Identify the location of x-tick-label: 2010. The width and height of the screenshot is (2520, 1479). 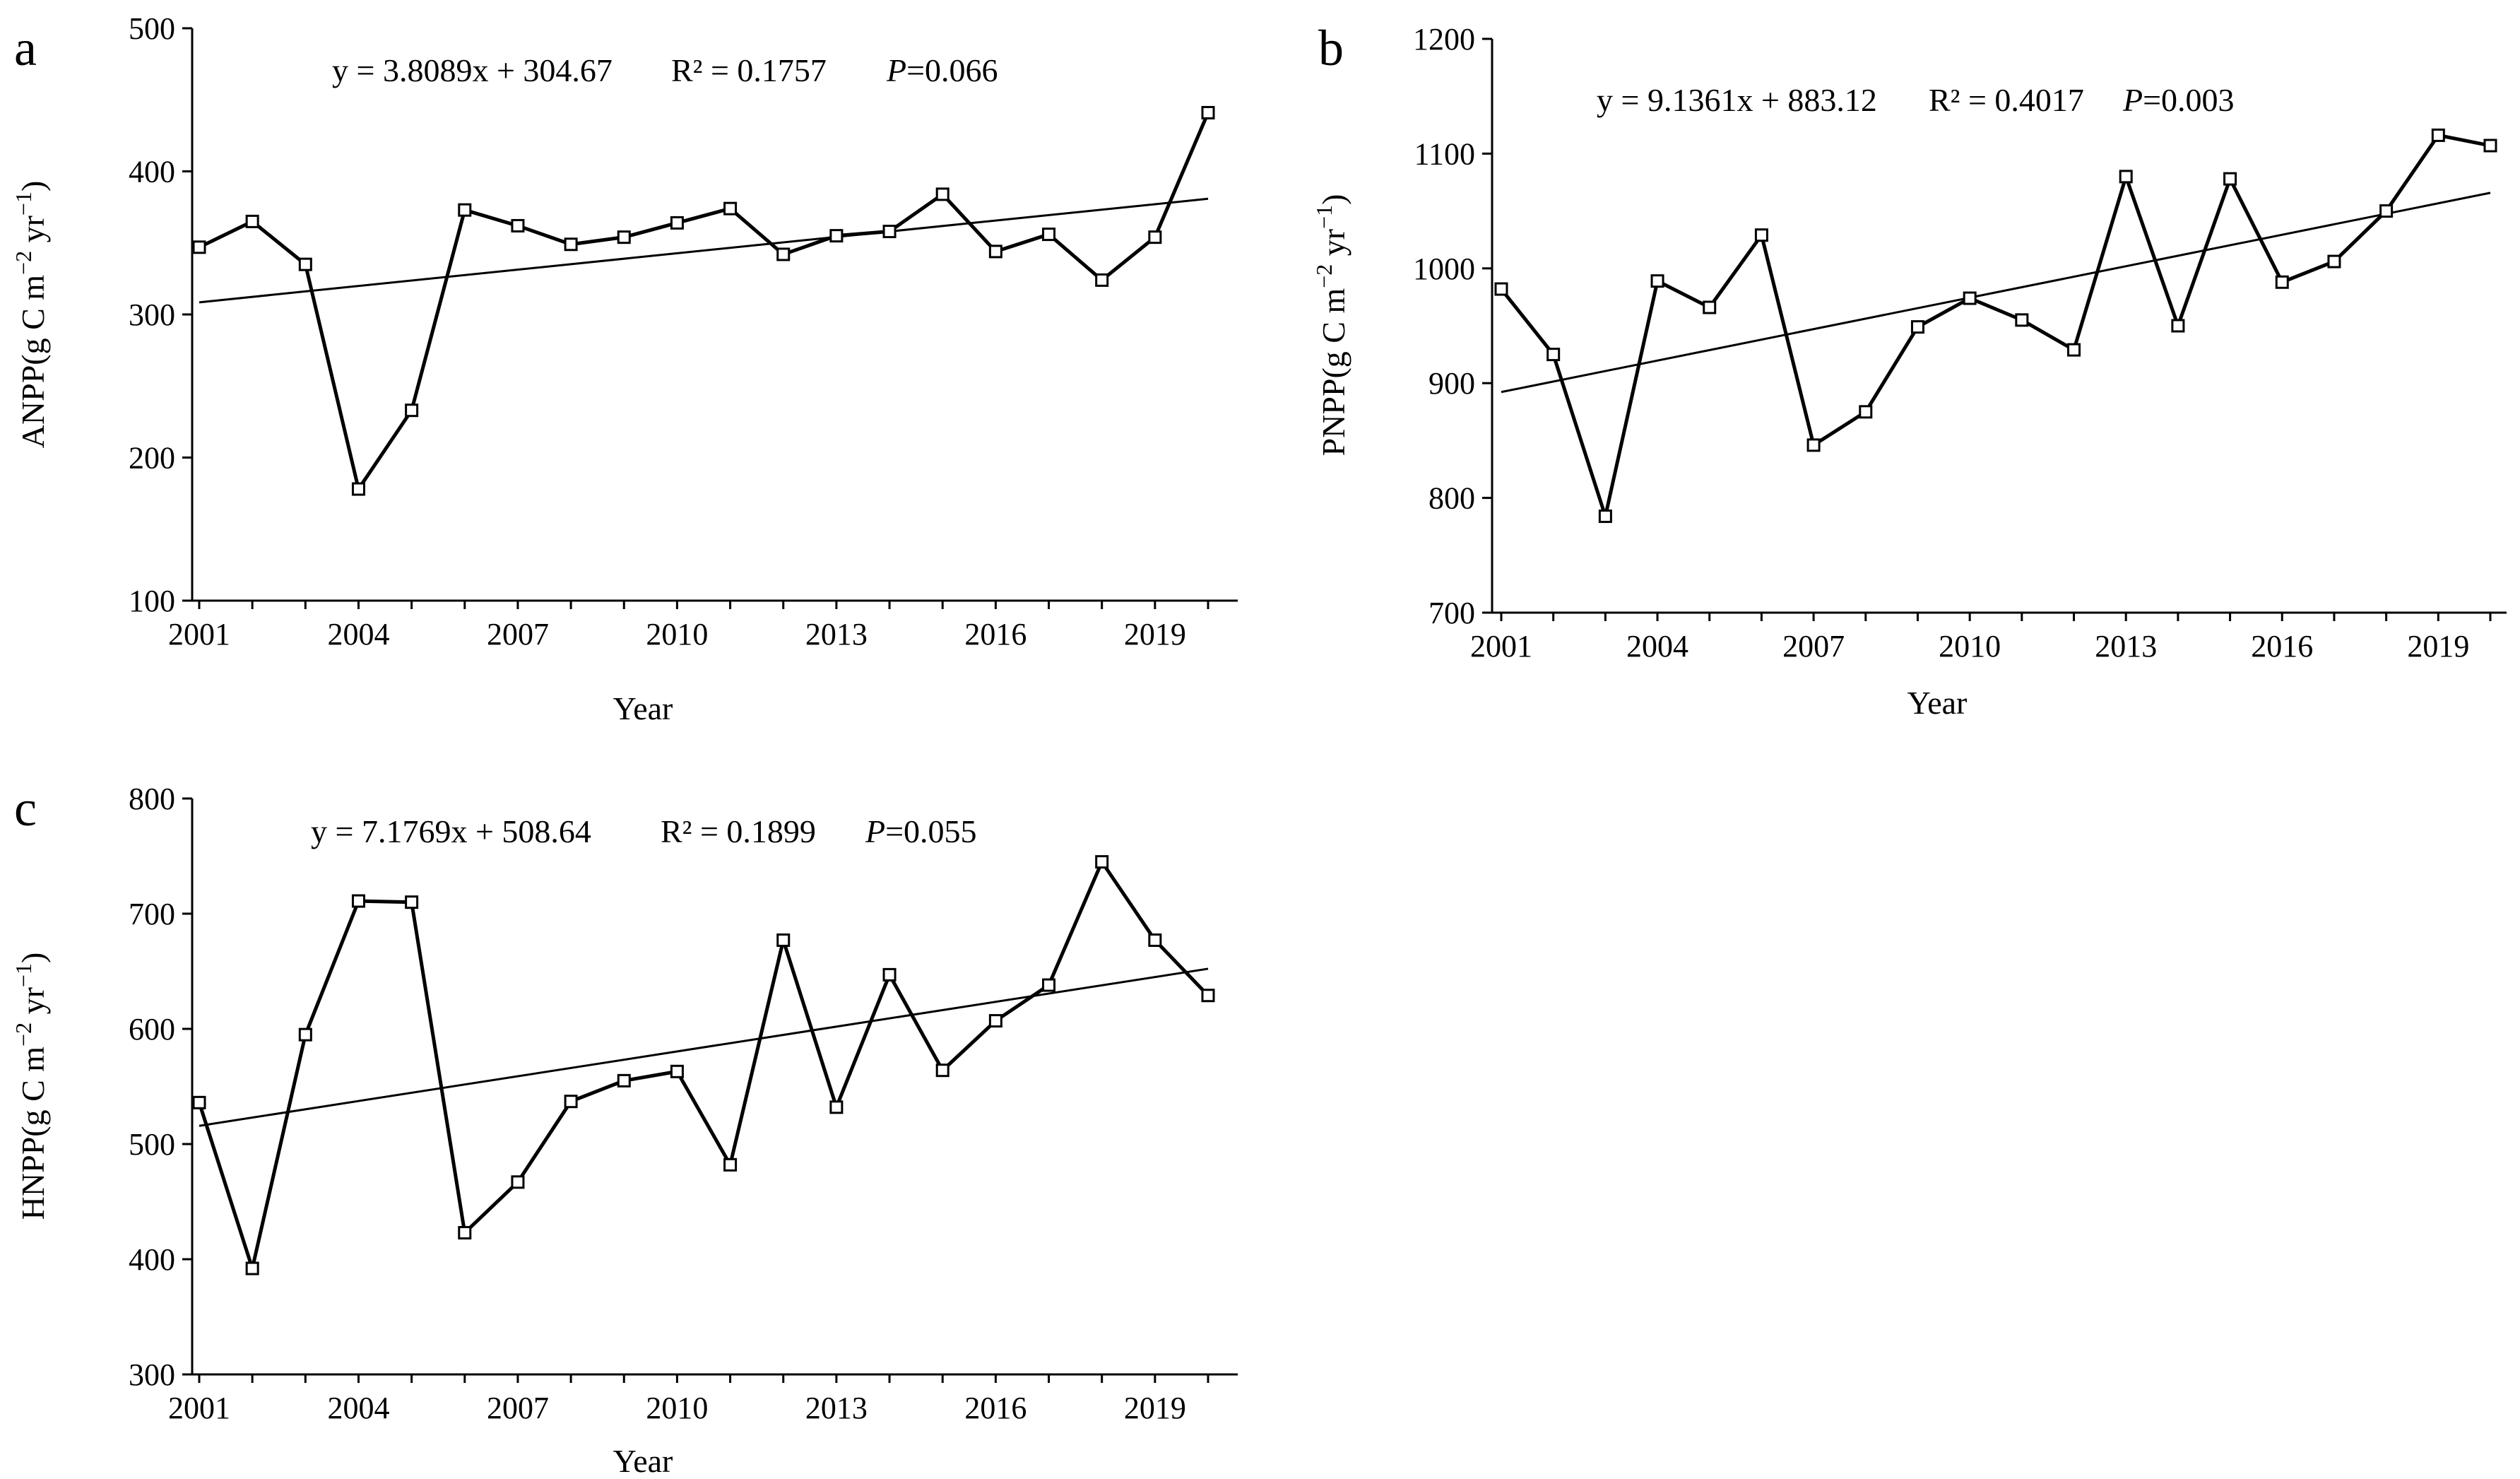
(677, 1408).